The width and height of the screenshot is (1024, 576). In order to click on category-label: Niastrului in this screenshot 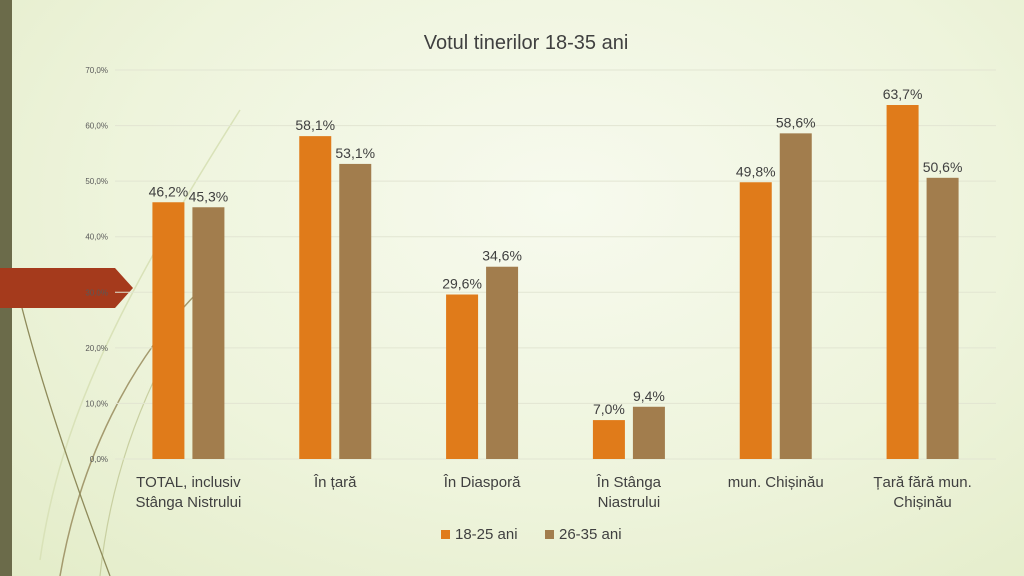, I will do `click(629, 502)`.